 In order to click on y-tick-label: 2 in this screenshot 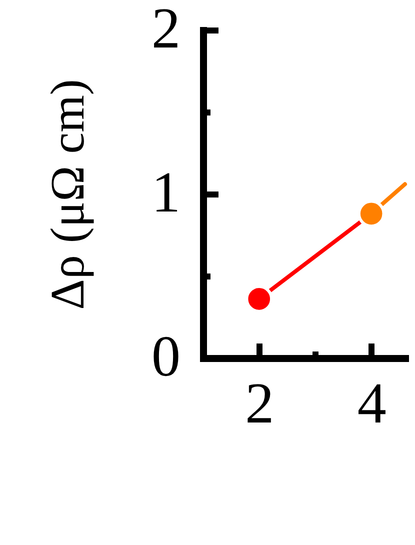, I will do `click(166, 30)`.